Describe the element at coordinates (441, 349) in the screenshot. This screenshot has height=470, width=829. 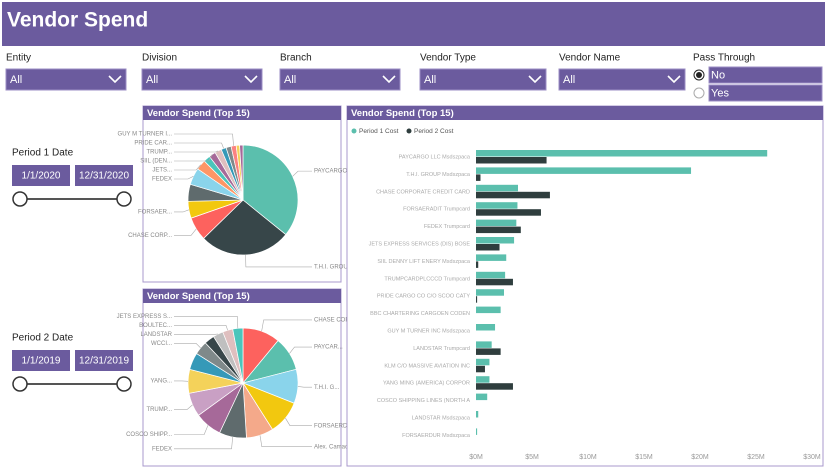
I see `category-label: LANDSTAR Trumpcard` at that location.